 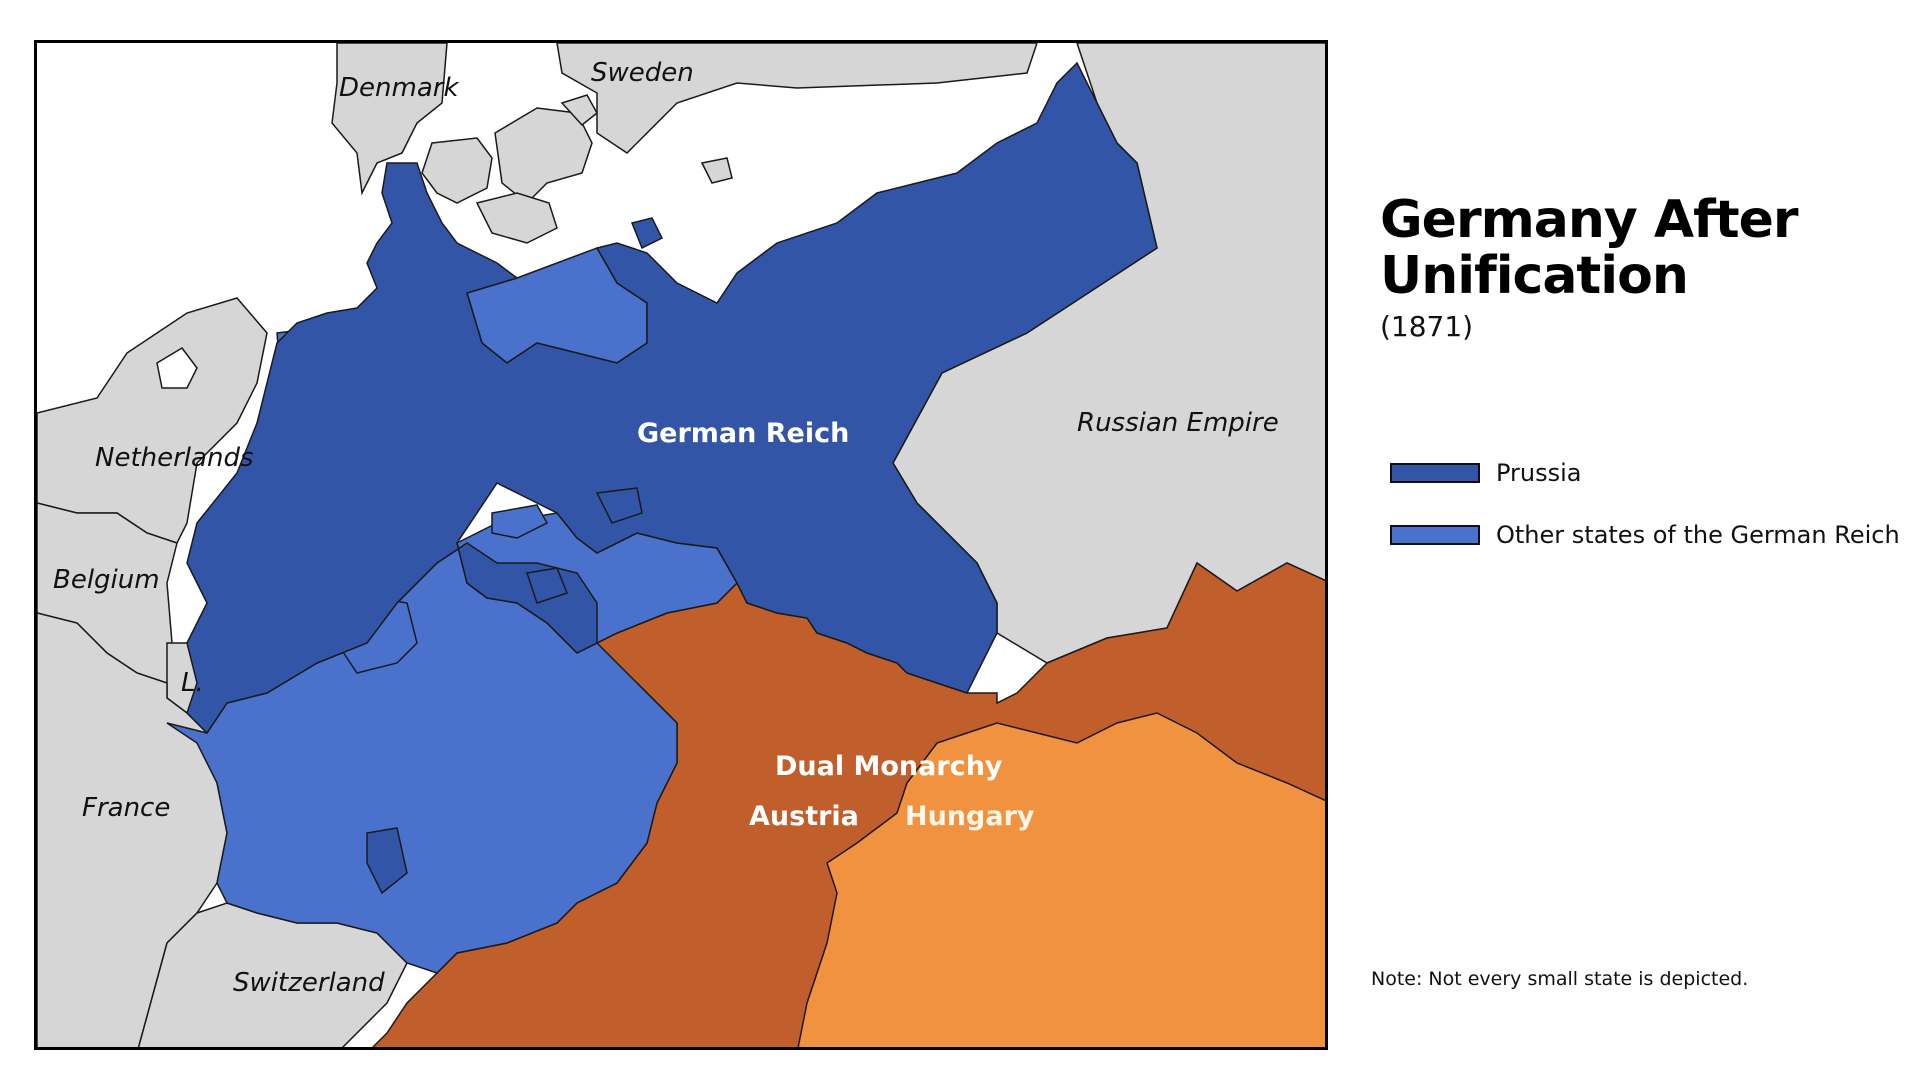 What do you see at coordinates (1645, 473) in the screenshot?
I see `legend-item-prussia: Prussia` at bounding box center [1645, 473].